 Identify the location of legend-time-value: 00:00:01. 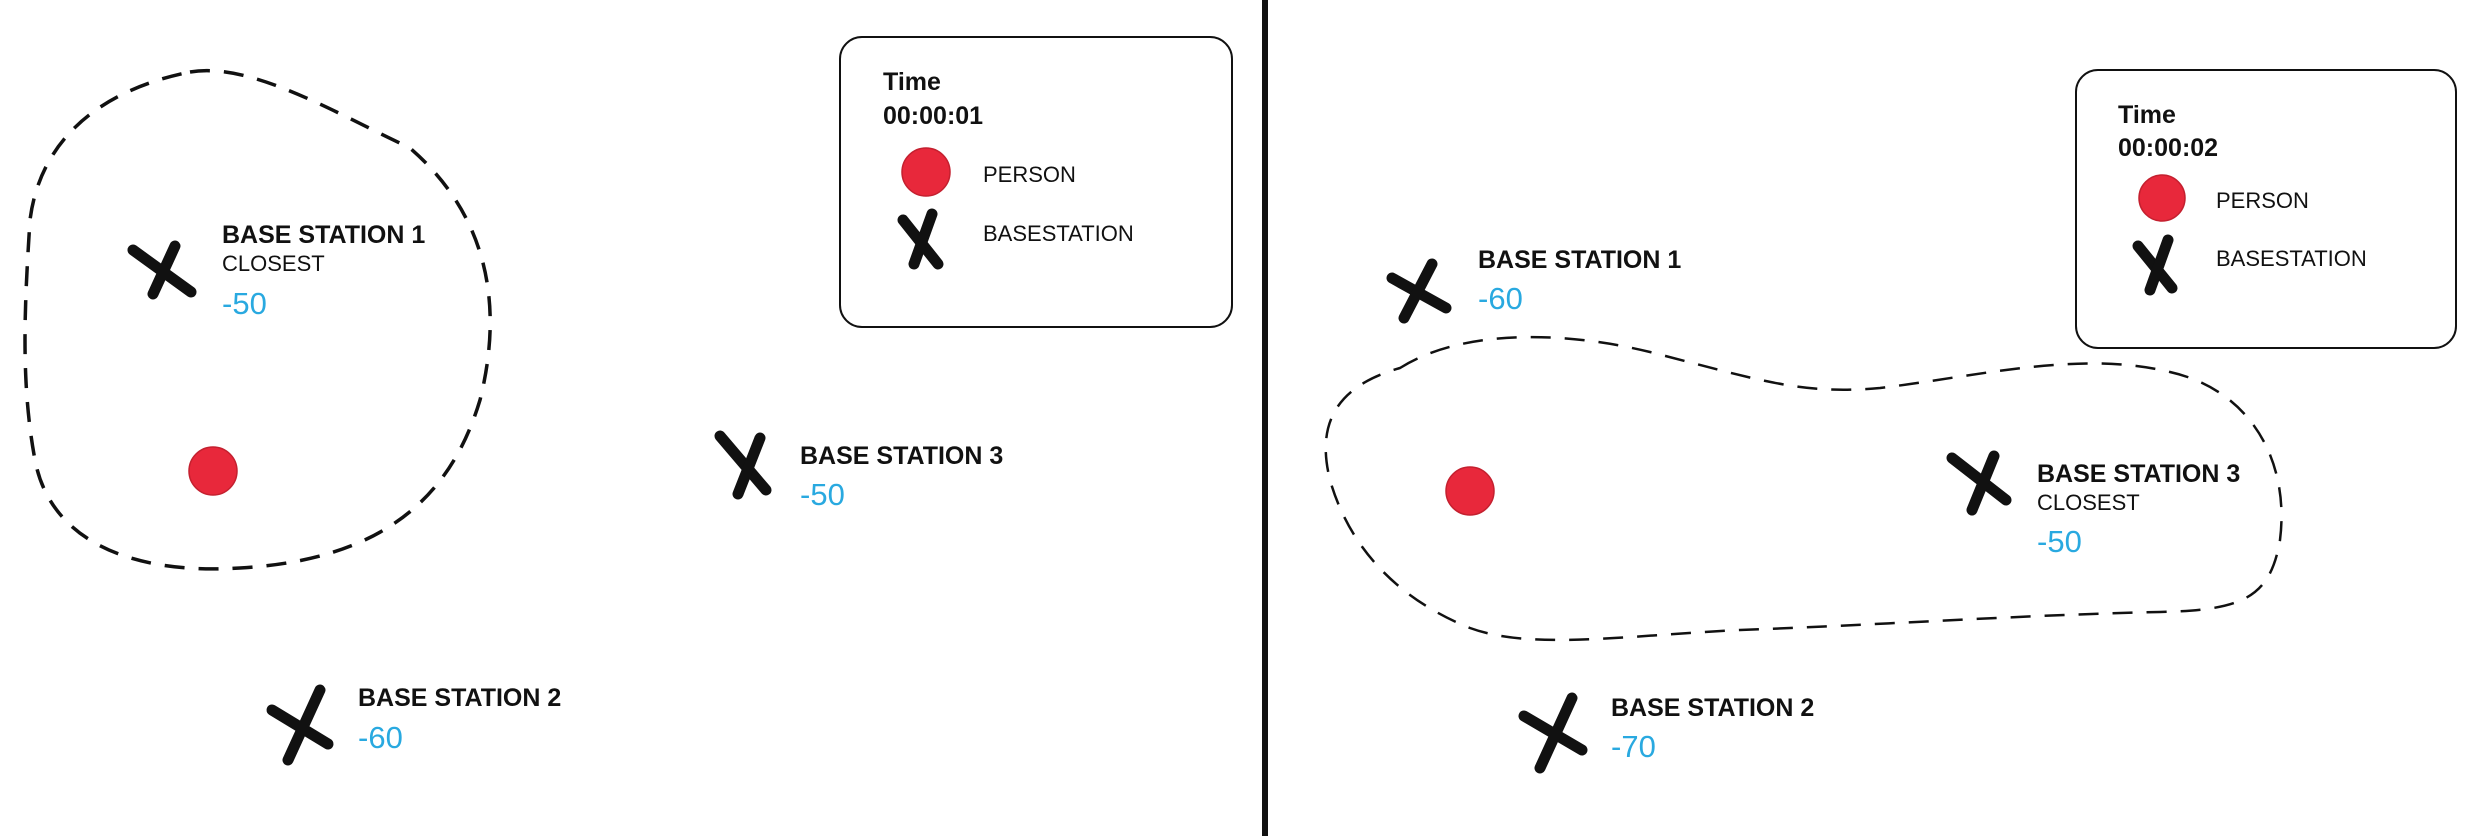
(933, 116).